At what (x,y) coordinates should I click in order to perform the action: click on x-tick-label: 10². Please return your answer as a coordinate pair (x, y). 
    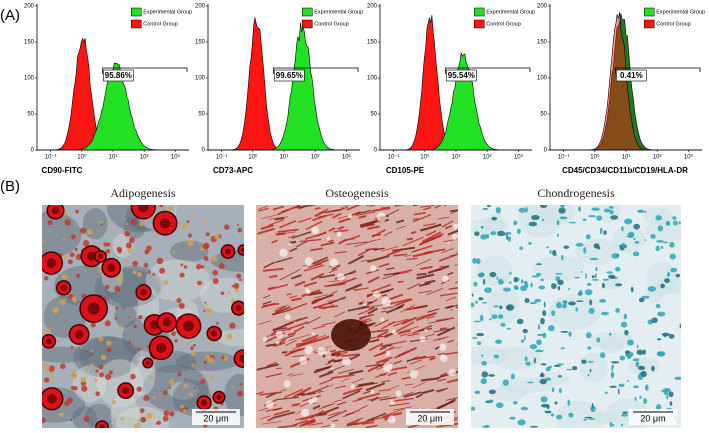
    Looking at the image, I should click on (487, 158).